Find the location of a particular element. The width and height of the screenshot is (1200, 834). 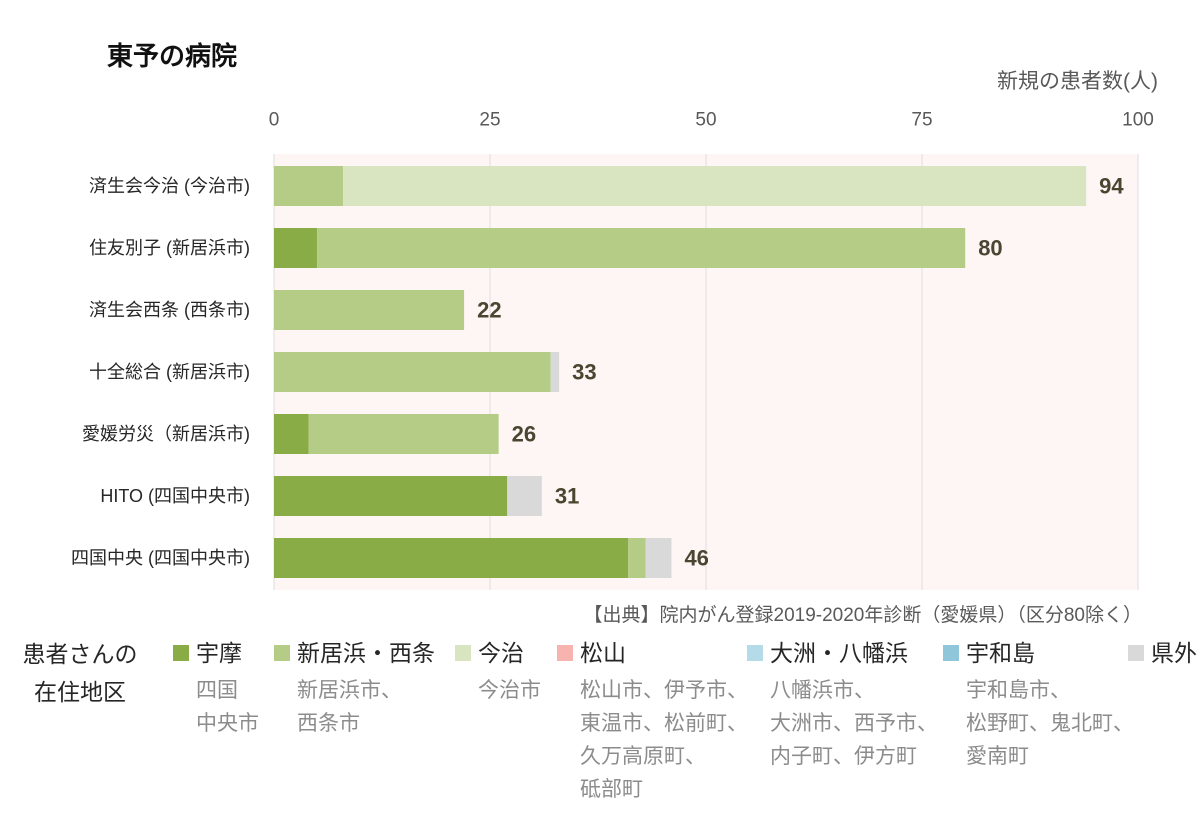

value-label: 33 is located at coordinates (584, 372).